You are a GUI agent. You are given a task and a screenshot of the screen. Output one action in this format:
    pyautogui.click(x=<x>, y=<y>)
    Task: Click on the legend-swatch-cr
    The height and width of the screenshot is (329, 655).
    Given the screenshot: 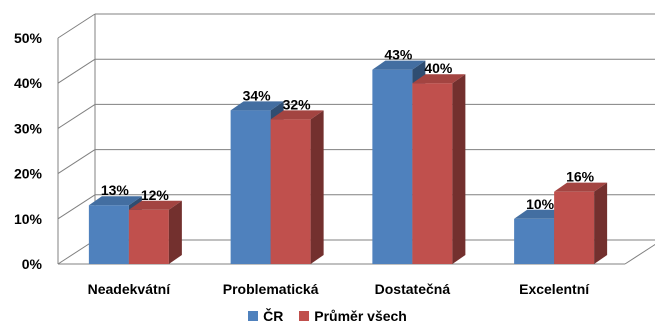 What is the action you would take?
    pyautogui.click(x=253, y=316)
    